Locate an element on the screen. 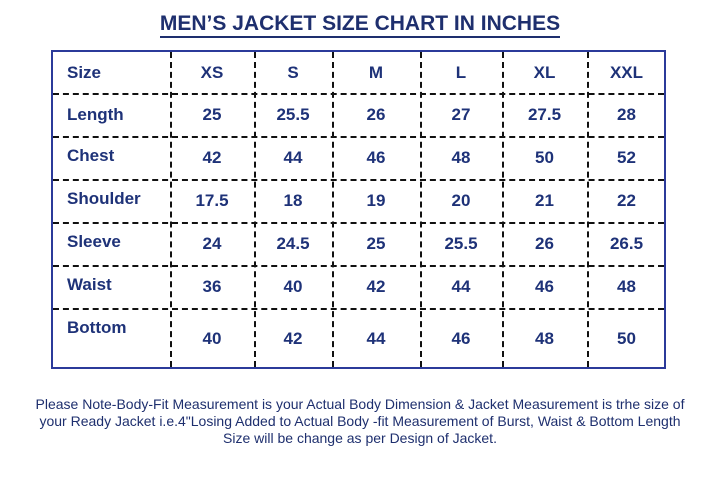 This screenshot has width=720, height=480. size-header: XXL is located at coordinates (626, 72).